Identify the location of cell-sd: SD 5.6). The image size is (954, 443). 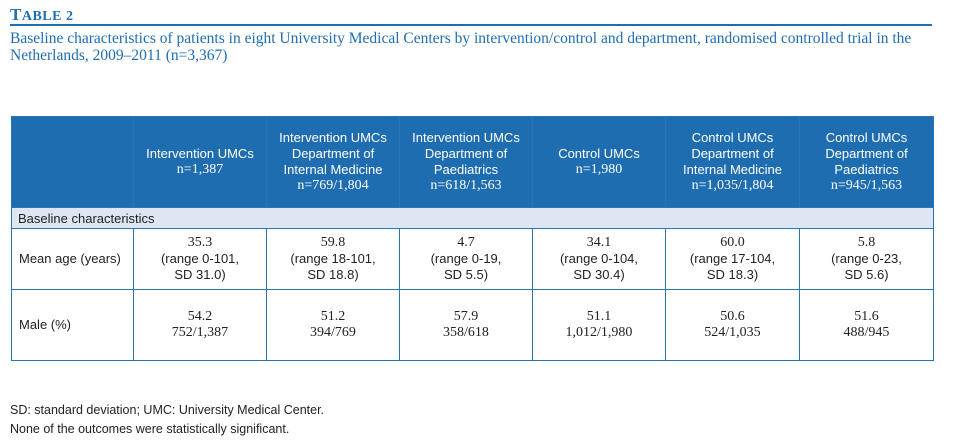
(866, 274).